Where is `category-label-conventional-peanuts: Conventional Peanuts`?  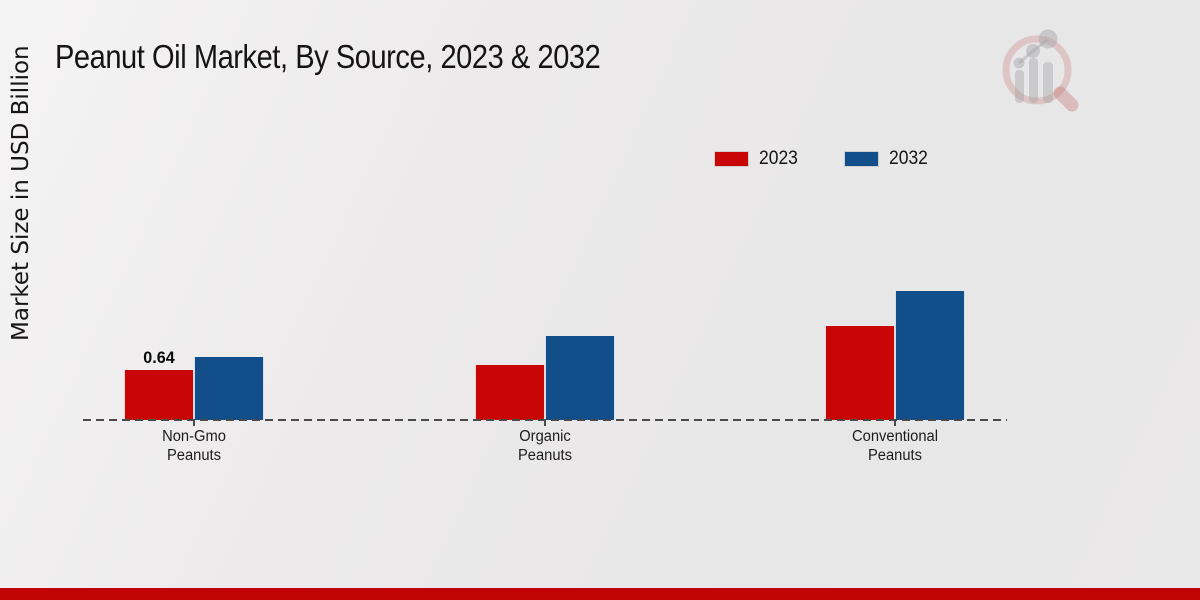
category-label-conventional-peanuts: Conventional Peanuts is located at coordinates (895, 446).